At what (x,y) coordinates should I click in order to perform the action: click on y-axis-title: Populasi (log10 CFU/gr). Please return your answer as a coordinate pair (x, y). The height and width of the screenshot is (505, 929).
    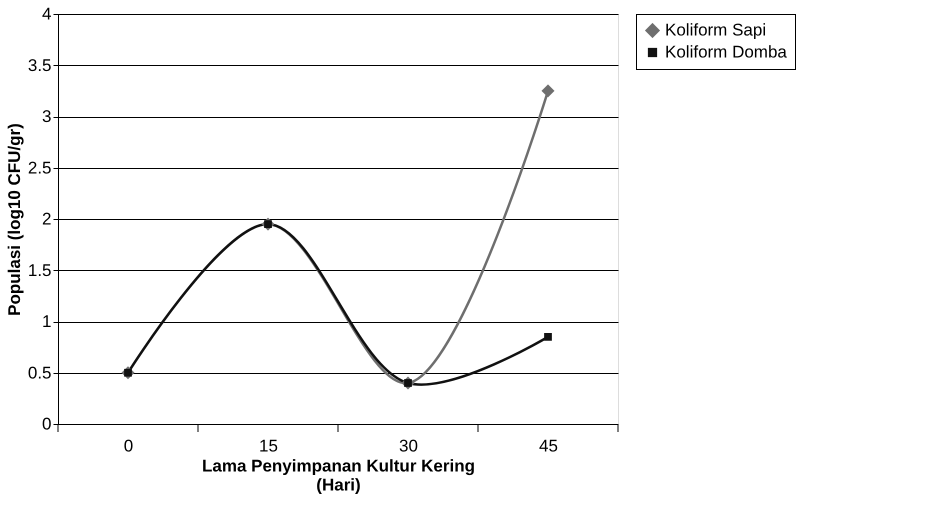
    Looking at the image, I should click on (14, 219).